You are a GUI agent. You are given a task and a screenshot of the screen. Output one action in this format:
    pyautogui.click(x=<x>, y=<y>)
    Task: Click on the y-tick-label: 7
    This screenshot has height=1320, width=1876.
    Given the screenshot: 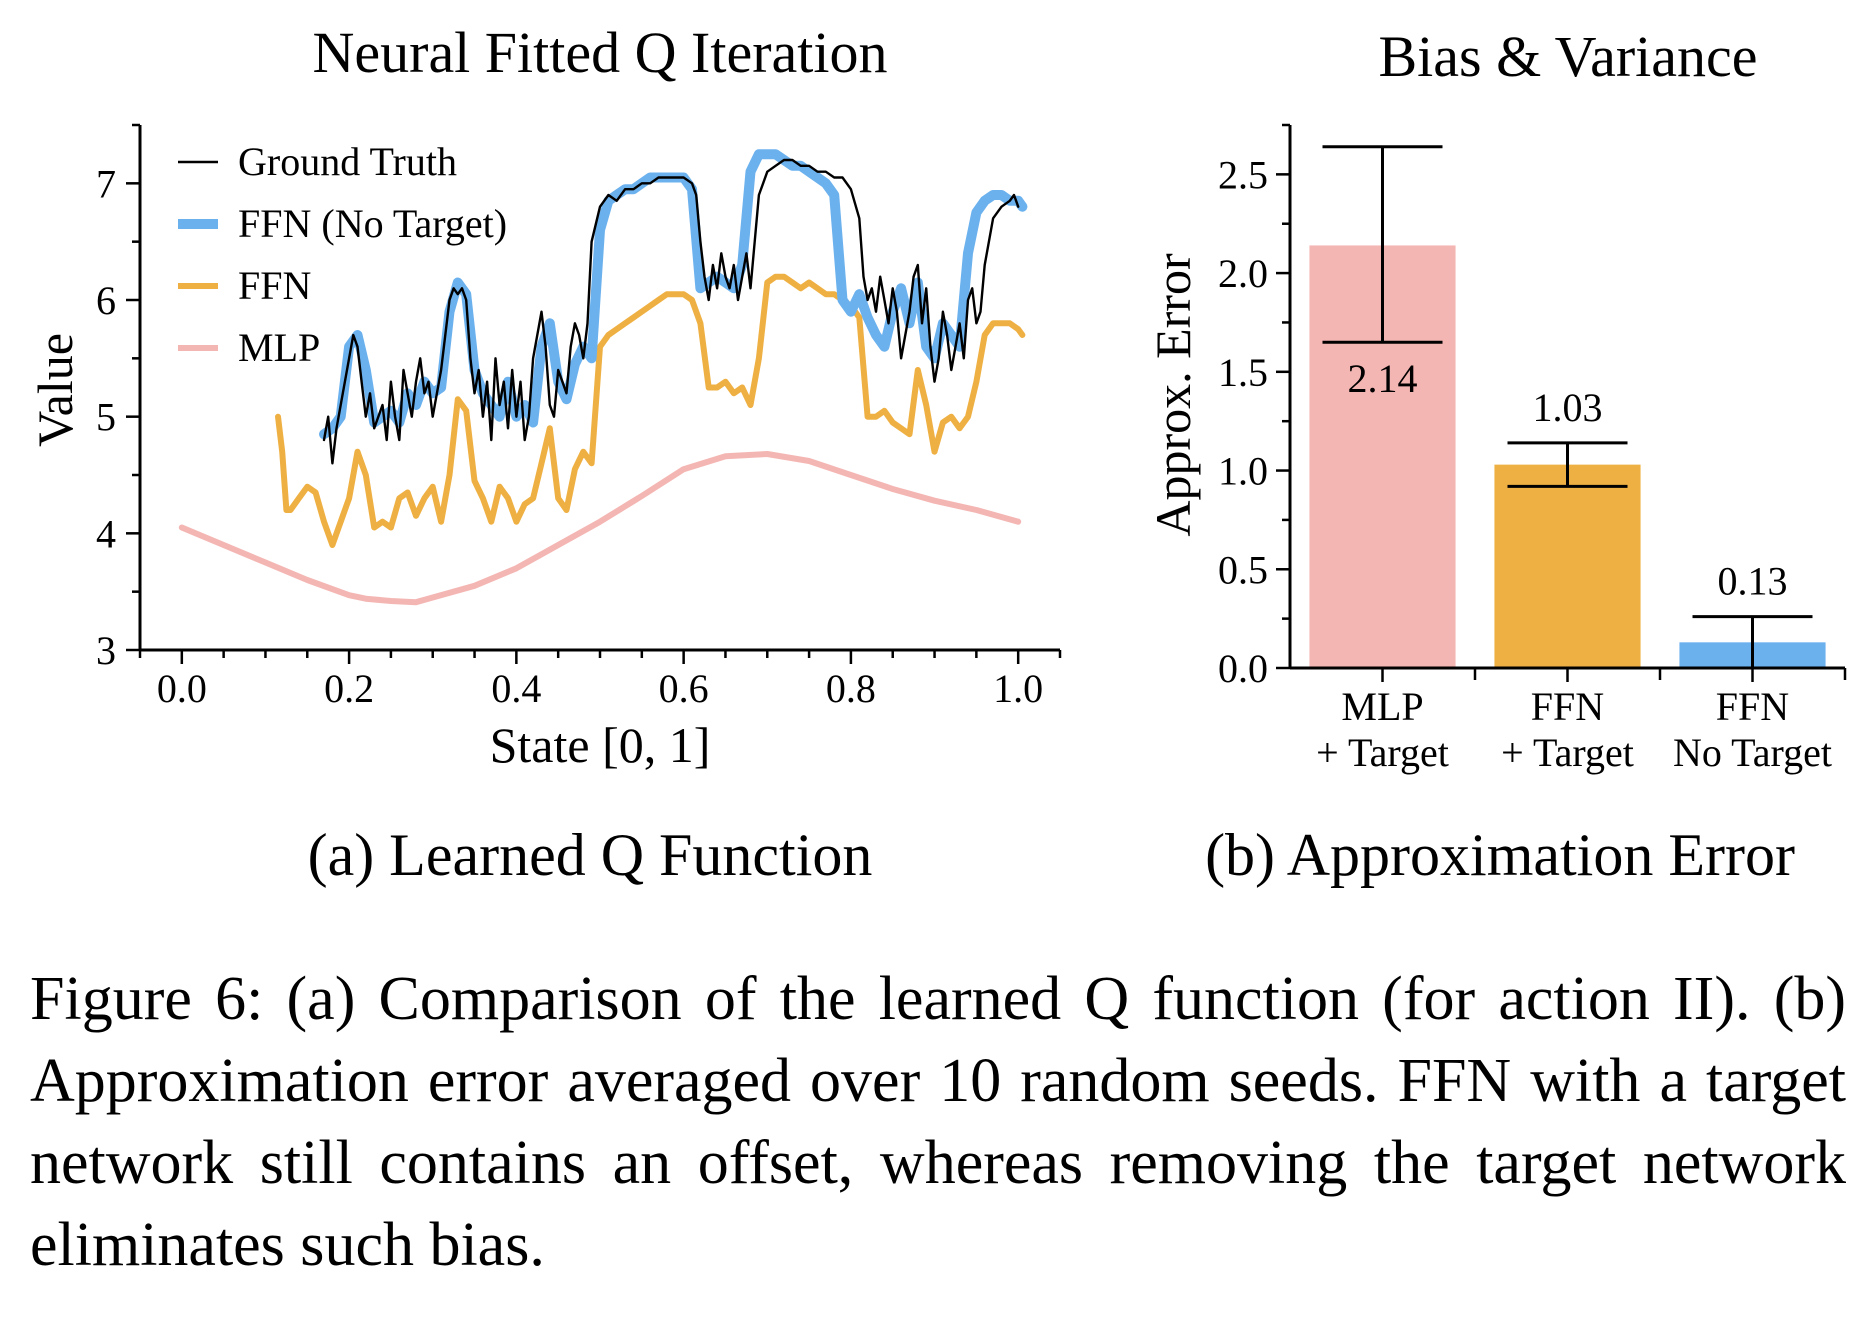 What is the action you would take?
    pyautogui.click(x=106, y=183)
    